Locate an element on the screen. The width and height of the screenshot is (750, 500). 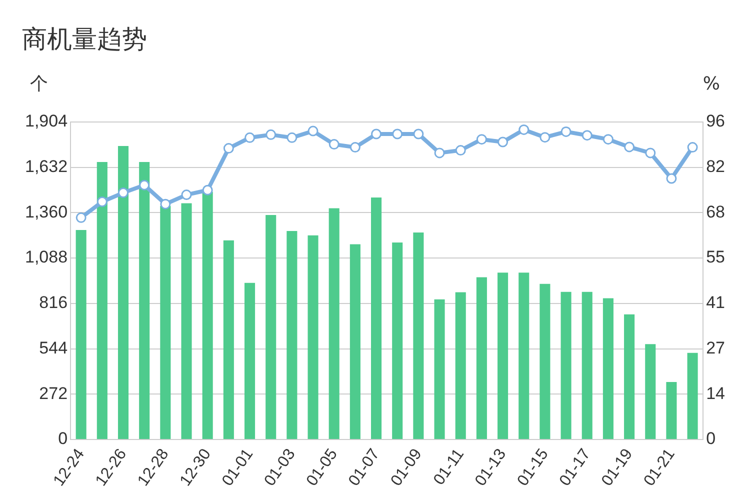
y2-tick-label: 27 is located at coordinates (716, 348).